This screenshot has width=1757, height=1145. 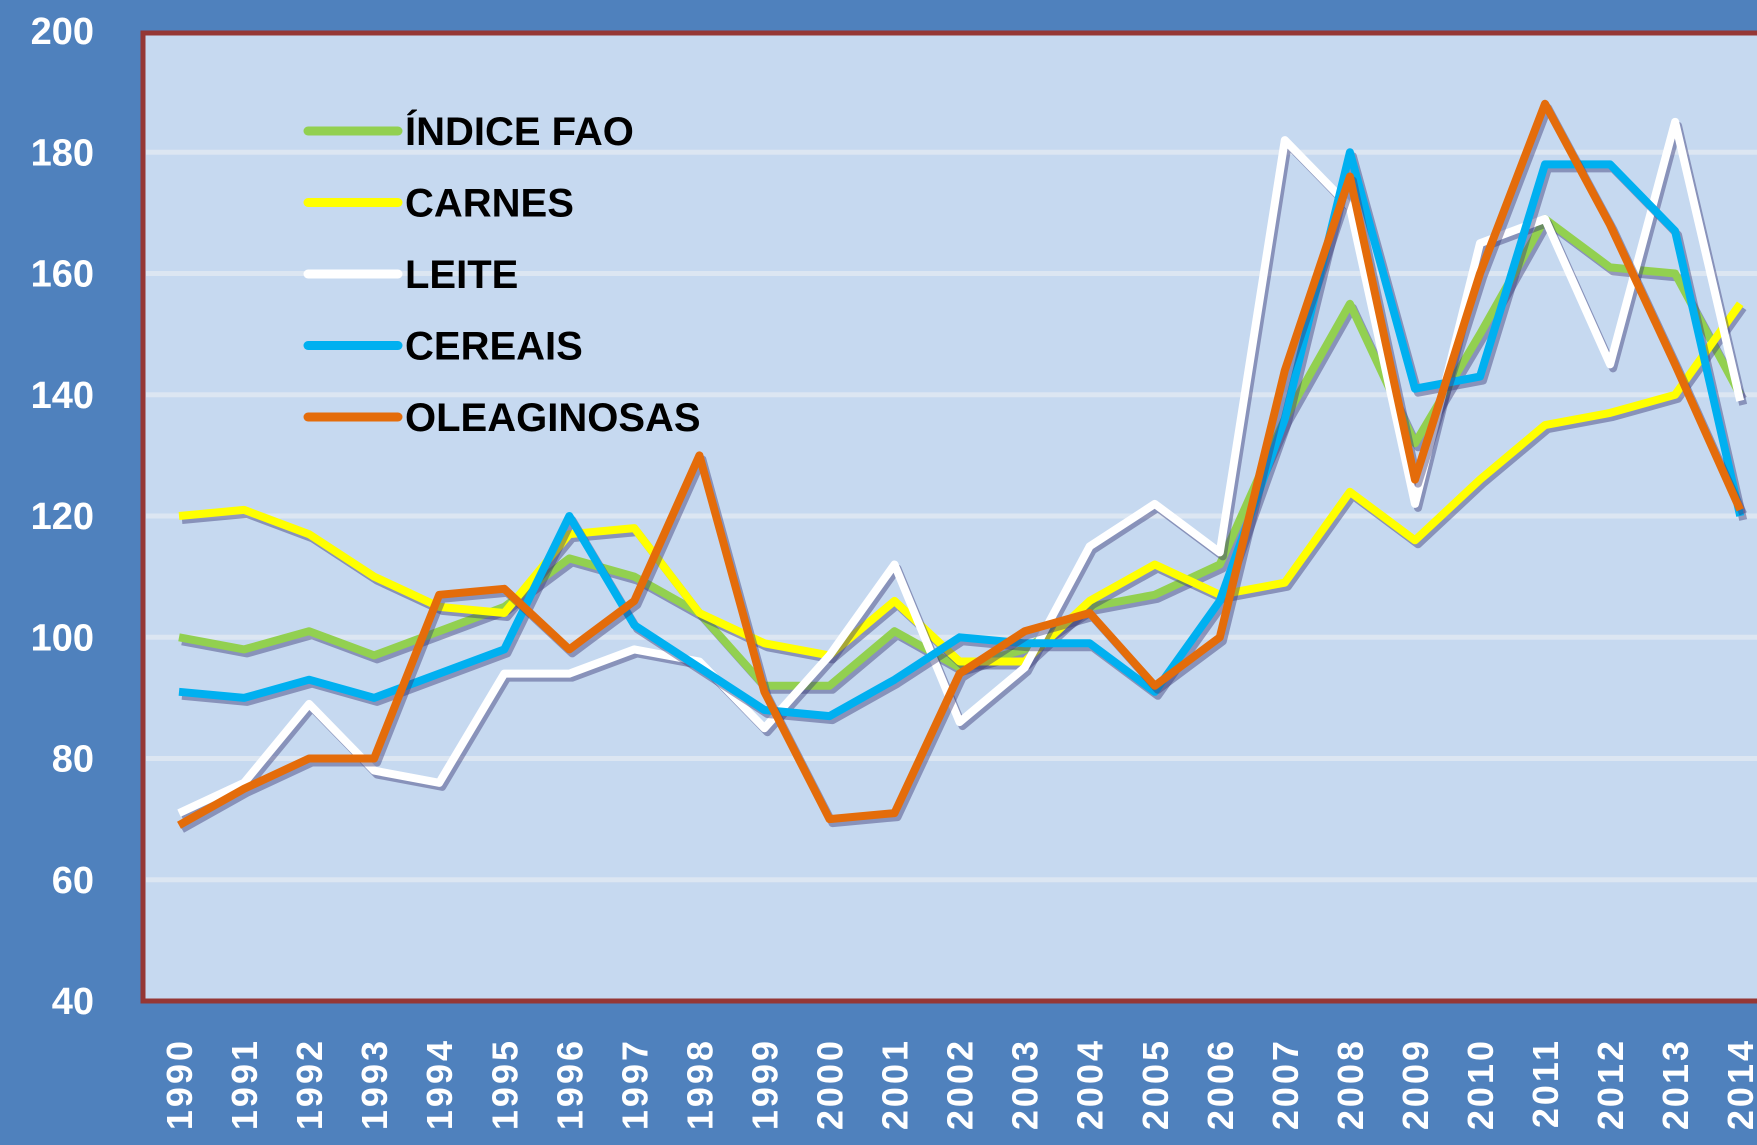 I want to click on x-tick-label: 1997, so click(x=634, y=1084).